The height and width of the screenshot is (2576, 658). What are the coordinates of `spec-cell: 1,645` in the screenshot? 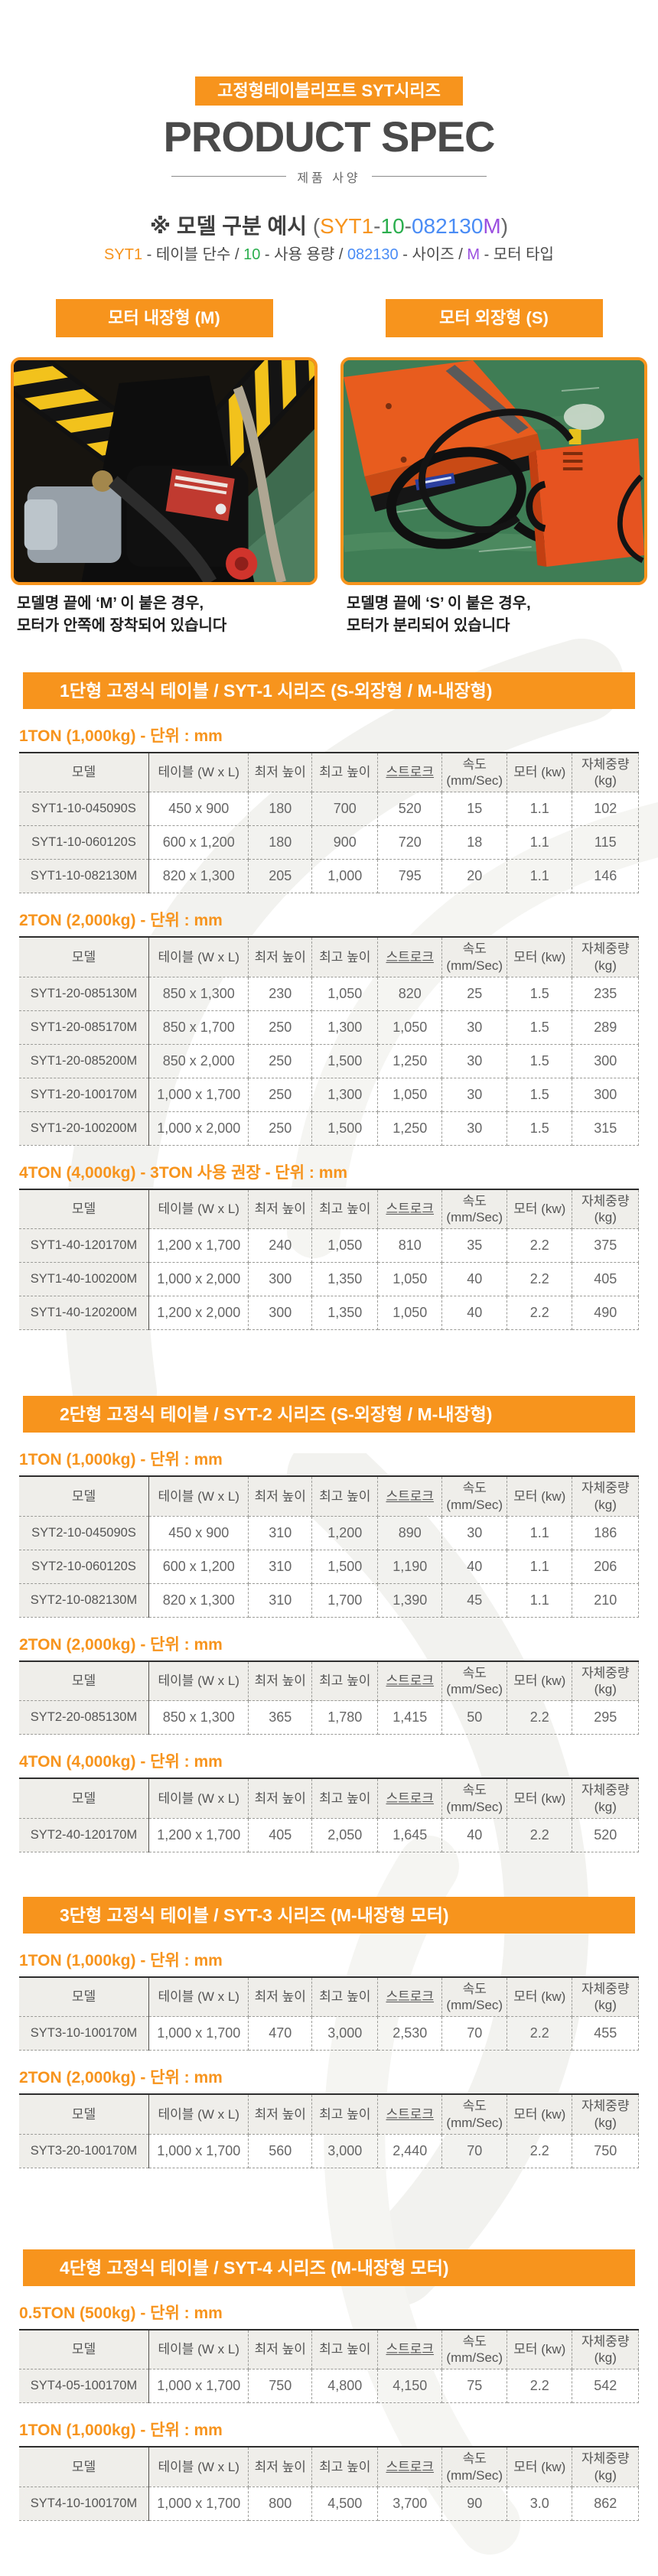 It's located at (410, 1835).